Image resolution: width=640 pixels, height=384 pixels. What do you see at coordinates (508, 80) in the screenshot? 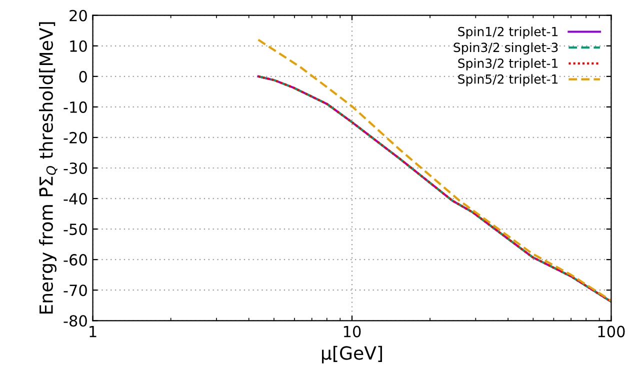
I see `legend-label: Spin5/2 triplet-1` at bounding box center [508, 80].